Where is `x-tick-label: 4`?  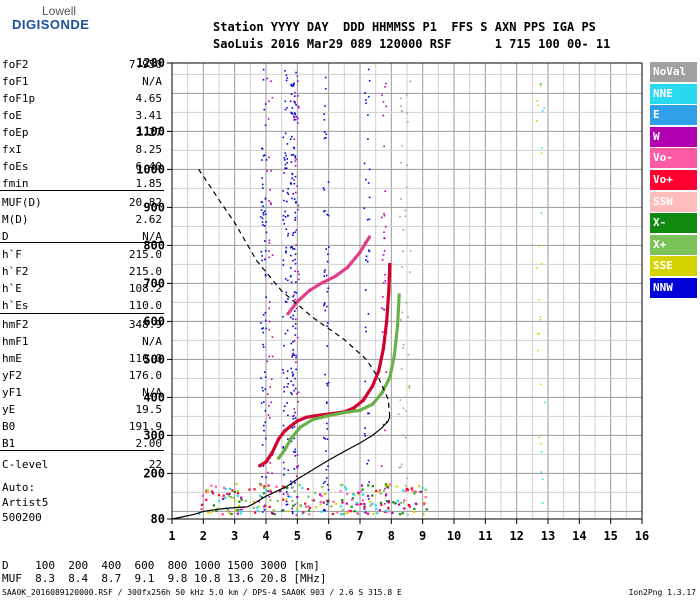 x-tick-label: 4 is located at coordinates (265, 536).